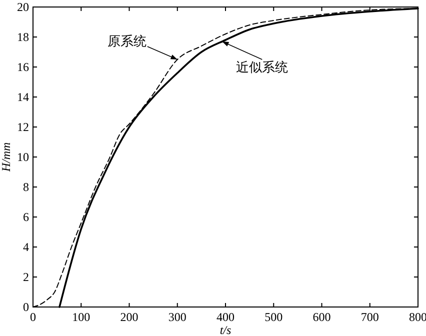 This screenshot has height=336, width=426. I want to click on y-tick-label: 12, so click(23, 127).